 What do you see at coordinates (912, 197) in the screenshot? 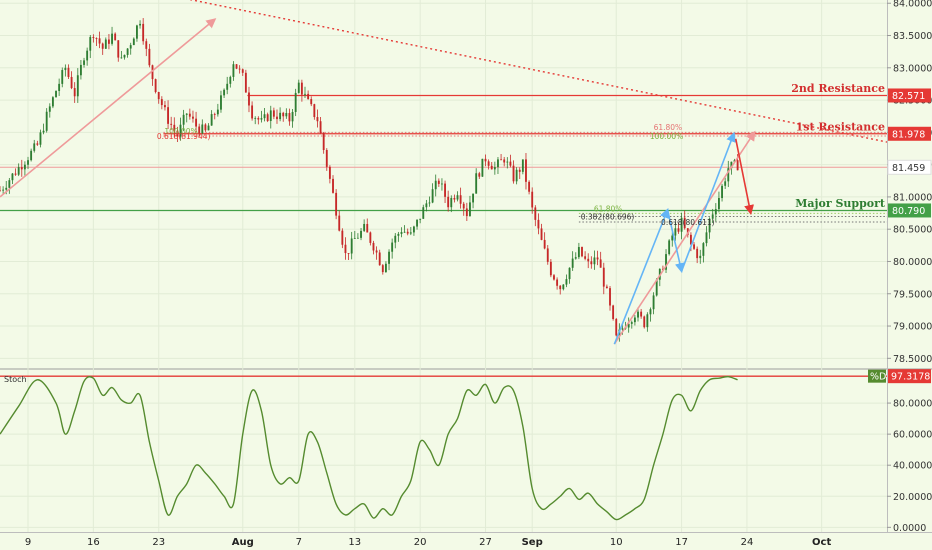
I see `y-tick-label: 81.0000` at bounding box center [912, 197].